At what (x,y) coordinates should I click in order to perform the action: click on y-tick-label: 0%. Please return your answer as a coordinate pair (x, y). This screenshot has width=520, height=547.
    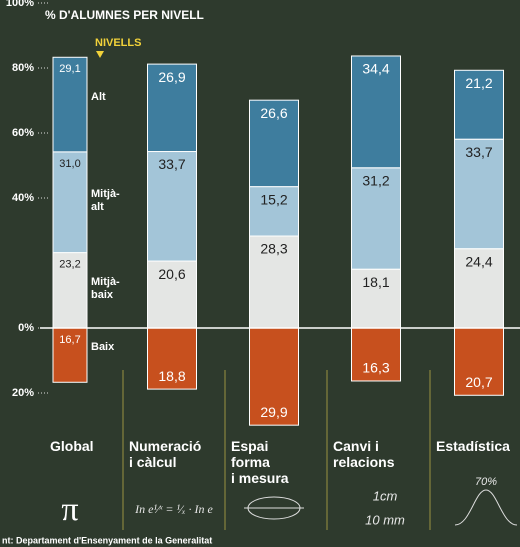
    Looking at the image, I should click on (26, 328).